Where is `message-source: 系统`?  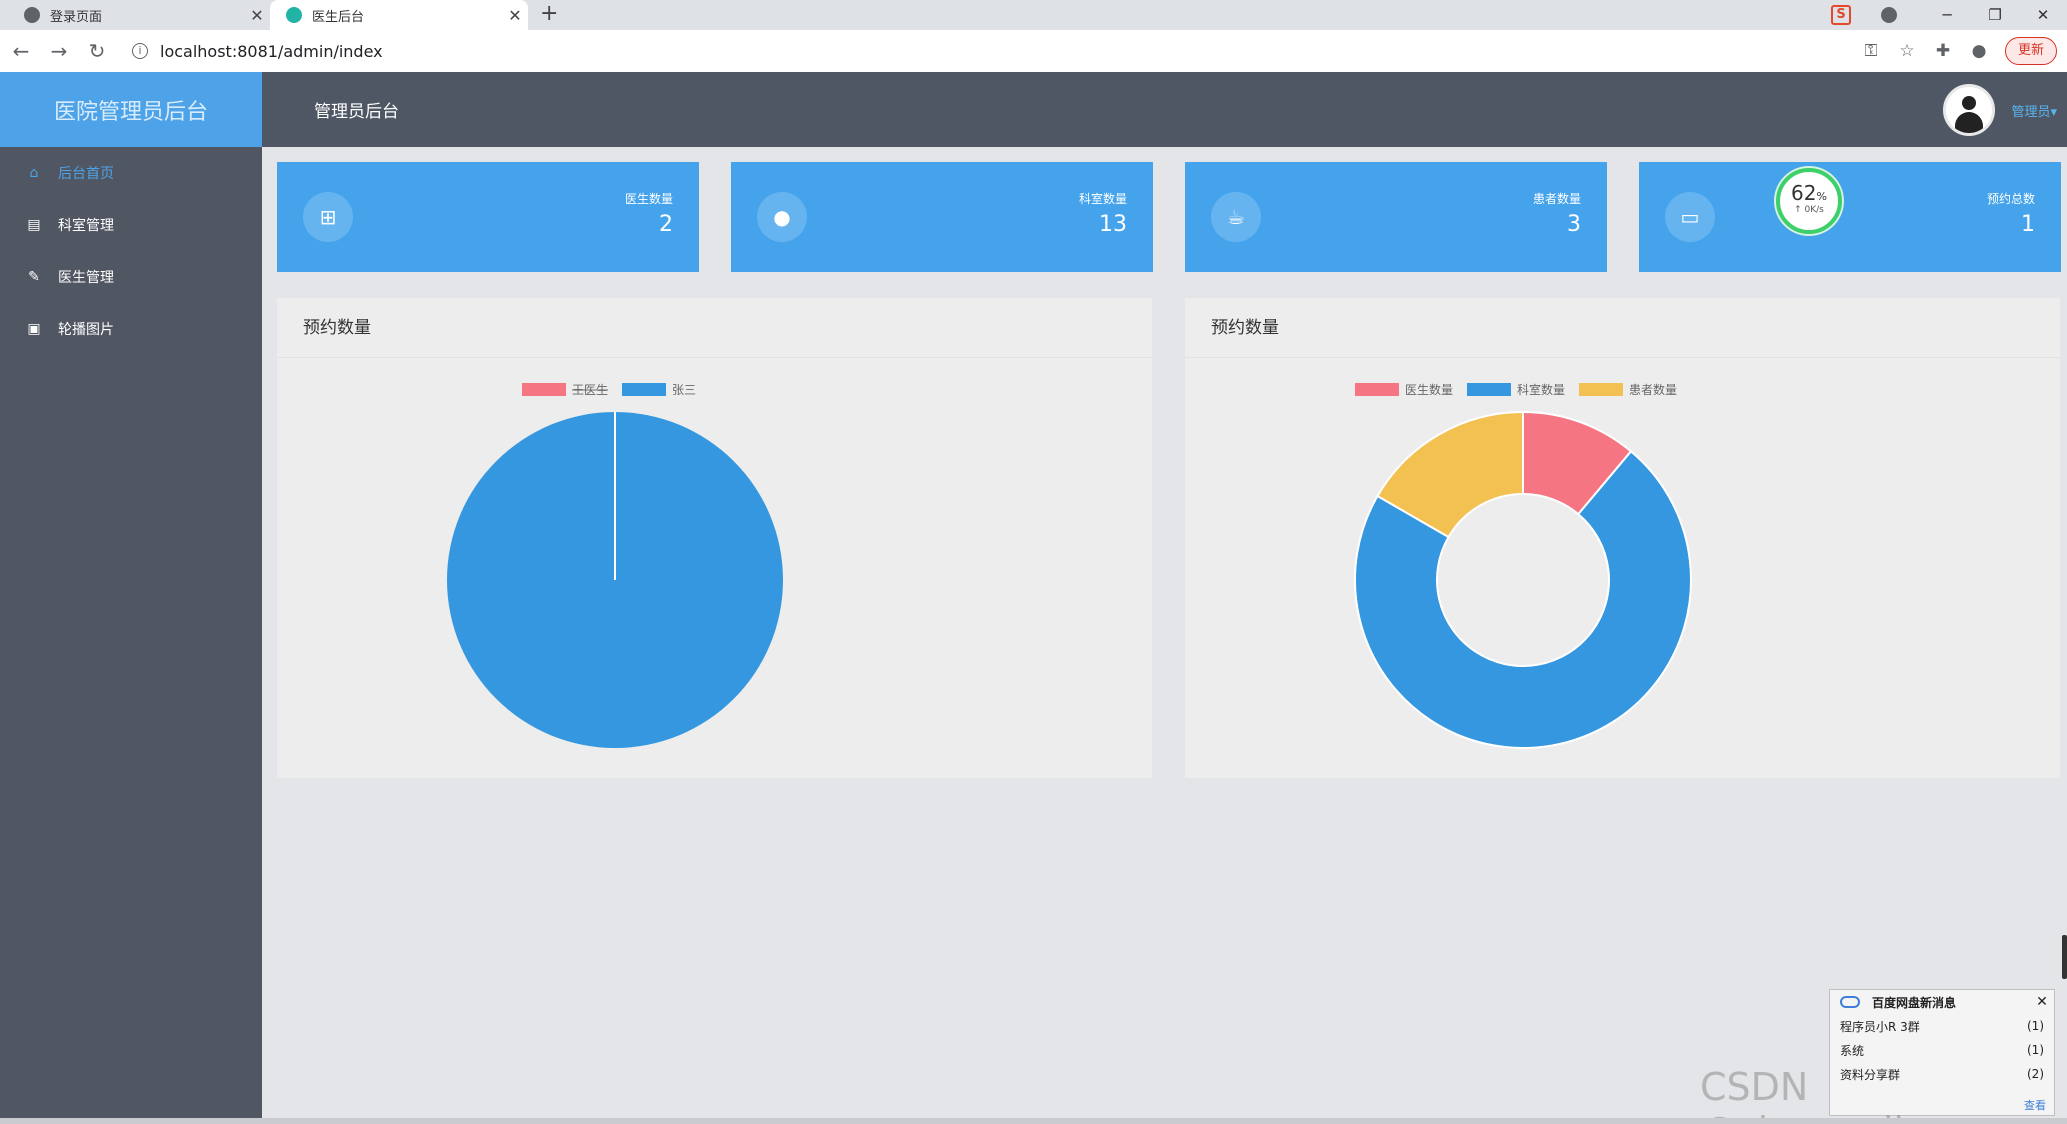
message-source: 系统 is located at coordinates (1852, 1050).